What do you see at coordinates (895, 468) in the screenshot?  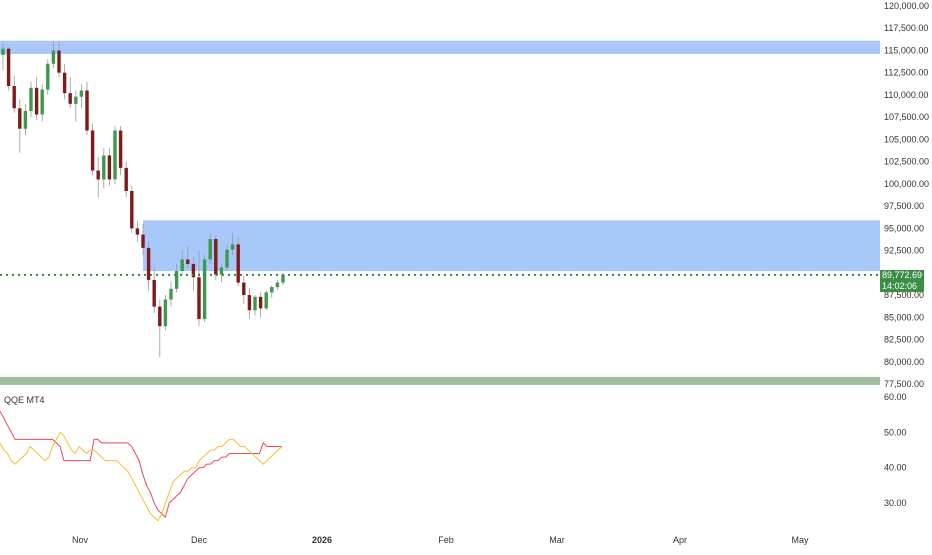 I see `indicator-tick-label: 40.00` at bounding box center [895, 468].